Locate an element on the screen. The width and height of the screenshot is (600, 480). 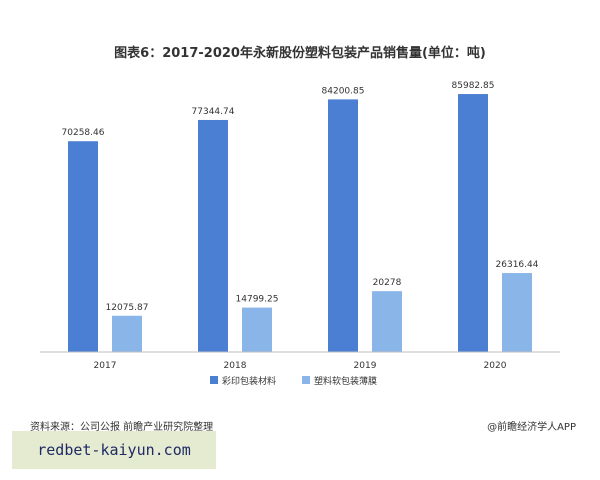
bar-soft-film-2017 is located at coordinates (127, 333).